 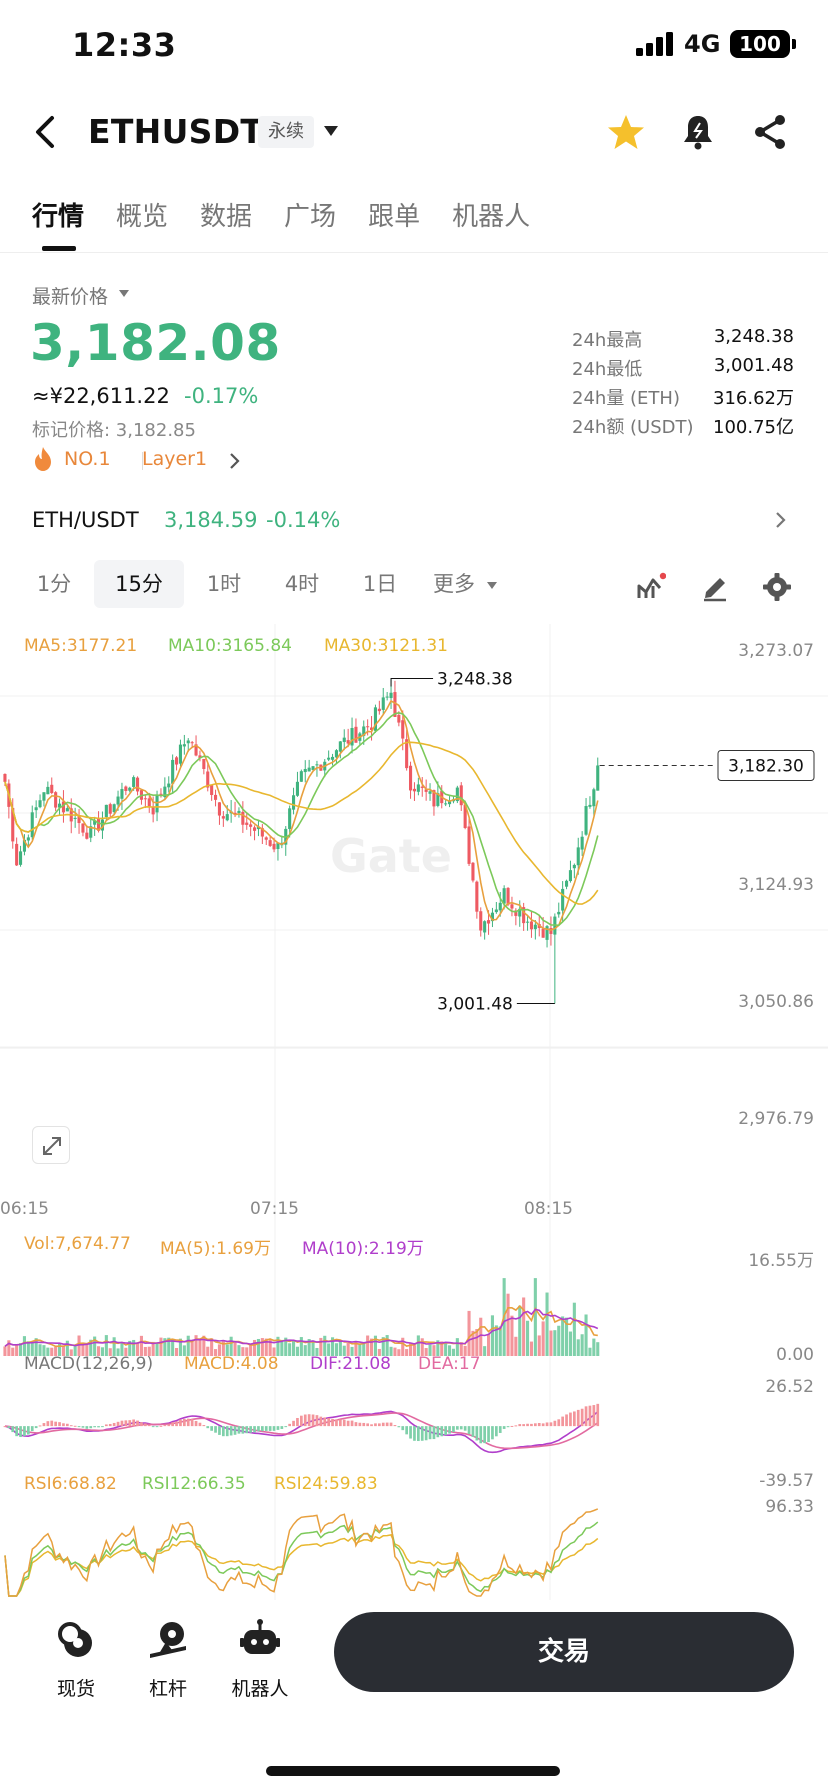 What do you see at coordinates (394, 217) in the screenshot?
I see `tab-copy-trade: 跟单` at bounding box center [394, 217].